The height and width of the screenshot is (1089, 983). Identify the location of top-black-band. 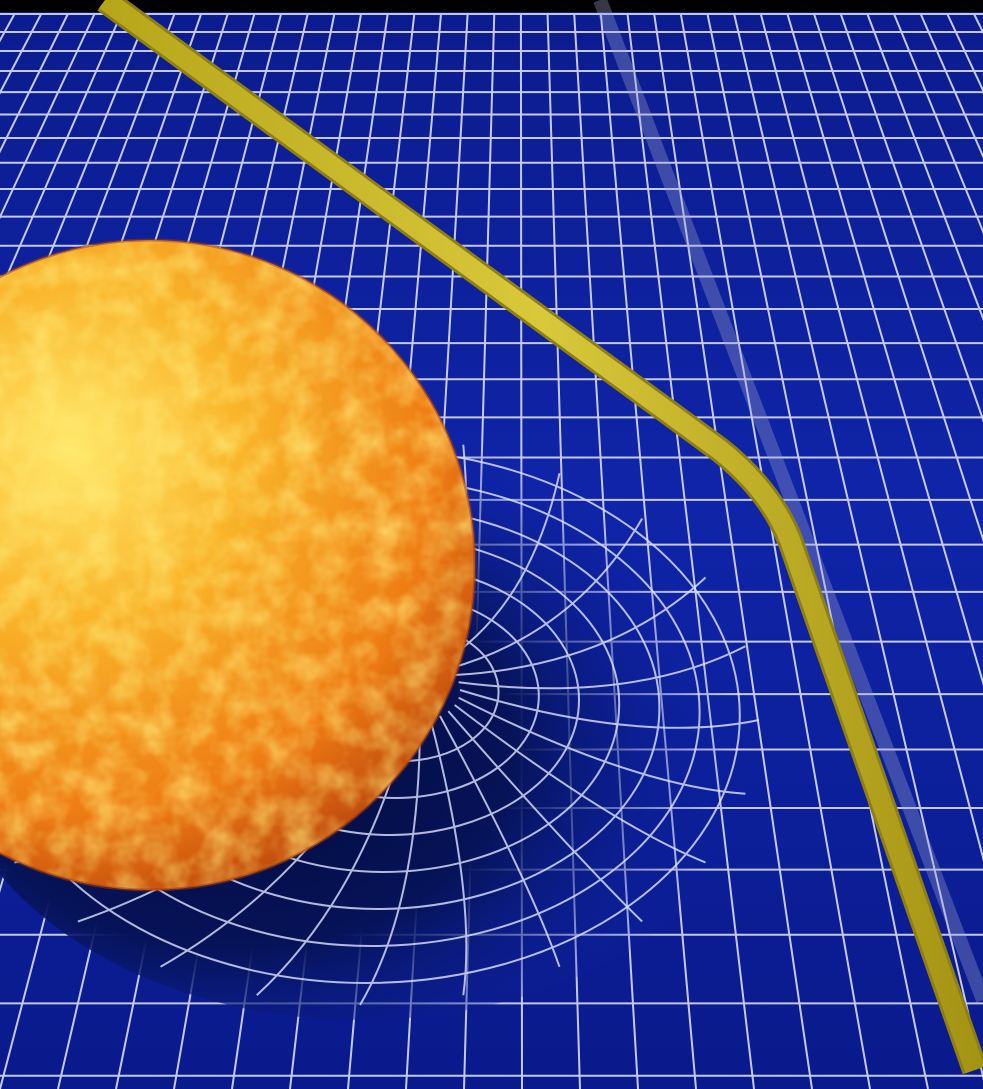
(491, 6).